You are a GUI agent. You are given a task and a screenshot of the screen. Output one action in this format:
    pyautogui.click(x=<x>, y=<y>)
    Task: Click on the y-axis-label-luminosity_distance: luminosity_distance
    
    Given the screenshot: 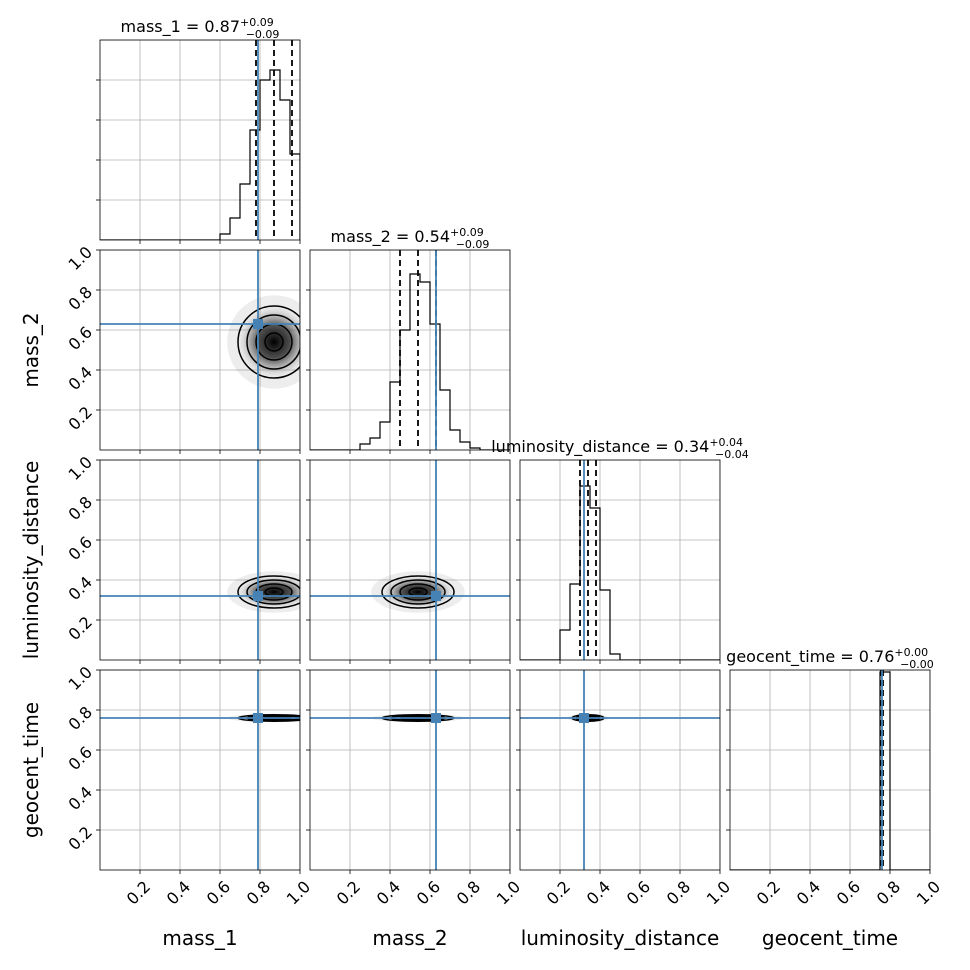 What is the action you would take?
    pyautogui.click(x=31, y=560)
    